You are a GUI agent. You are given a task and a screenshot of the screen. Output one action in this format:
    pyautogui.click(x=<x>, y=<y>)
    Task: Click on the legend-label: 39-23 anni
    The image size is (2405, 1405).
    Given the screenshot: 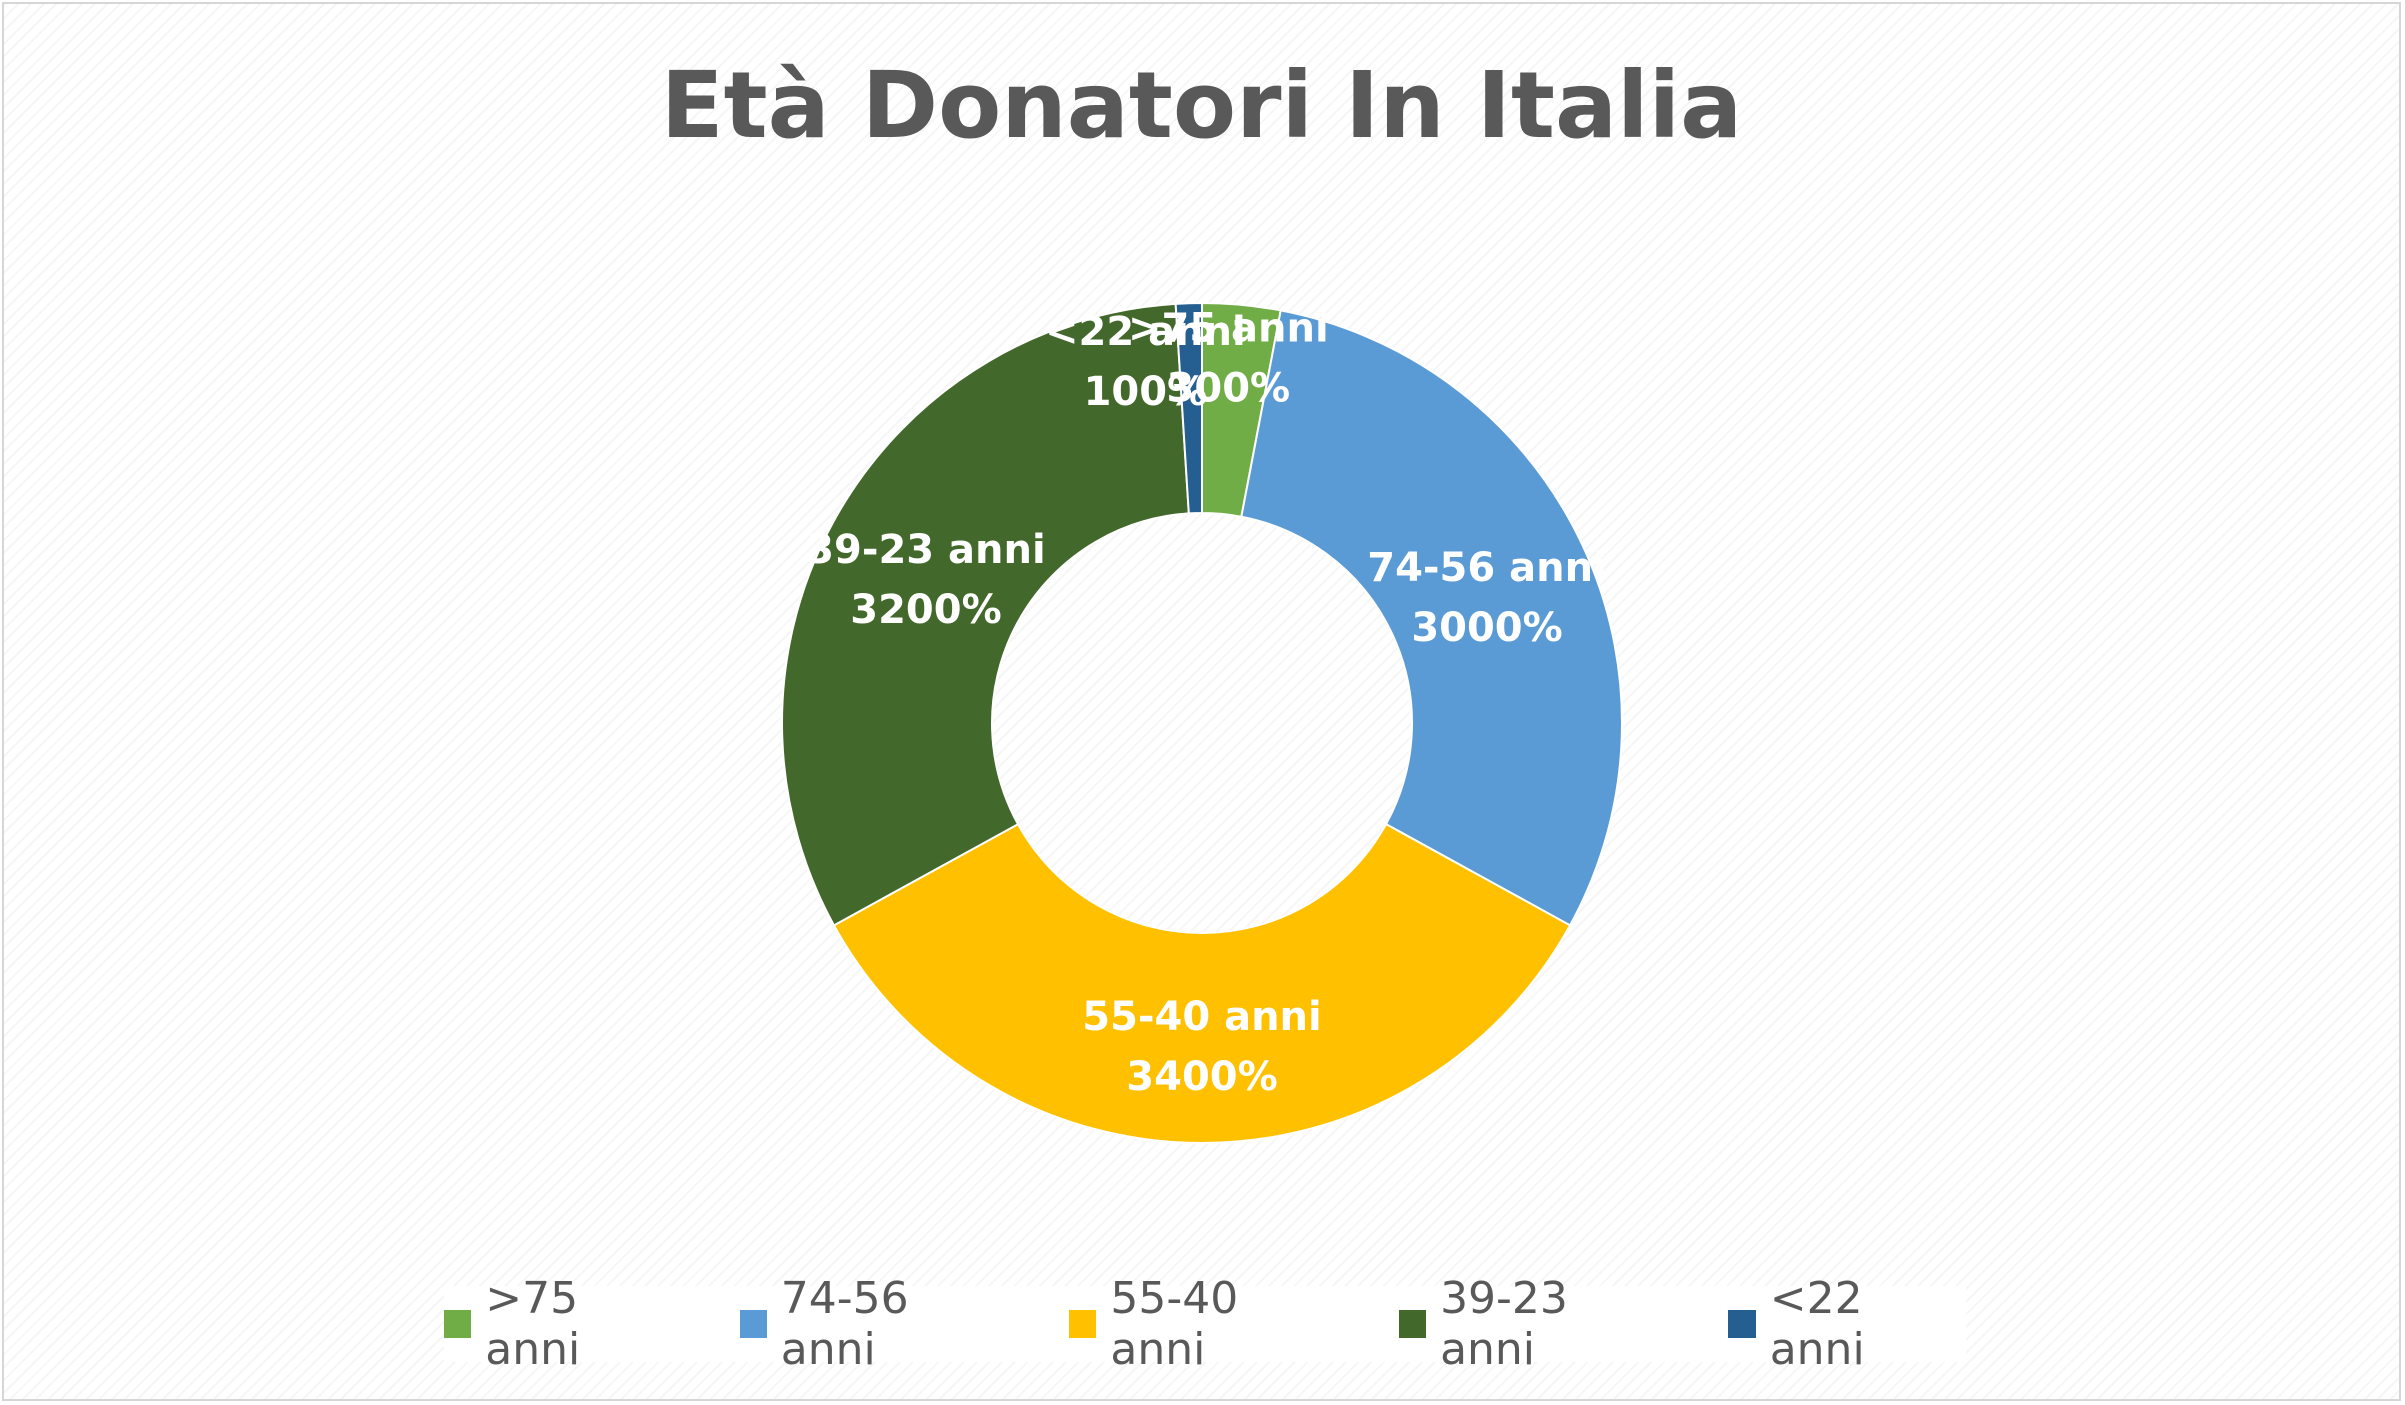 What is the action you would take?
    pyautogui.click(x=1504, y=1324)
    